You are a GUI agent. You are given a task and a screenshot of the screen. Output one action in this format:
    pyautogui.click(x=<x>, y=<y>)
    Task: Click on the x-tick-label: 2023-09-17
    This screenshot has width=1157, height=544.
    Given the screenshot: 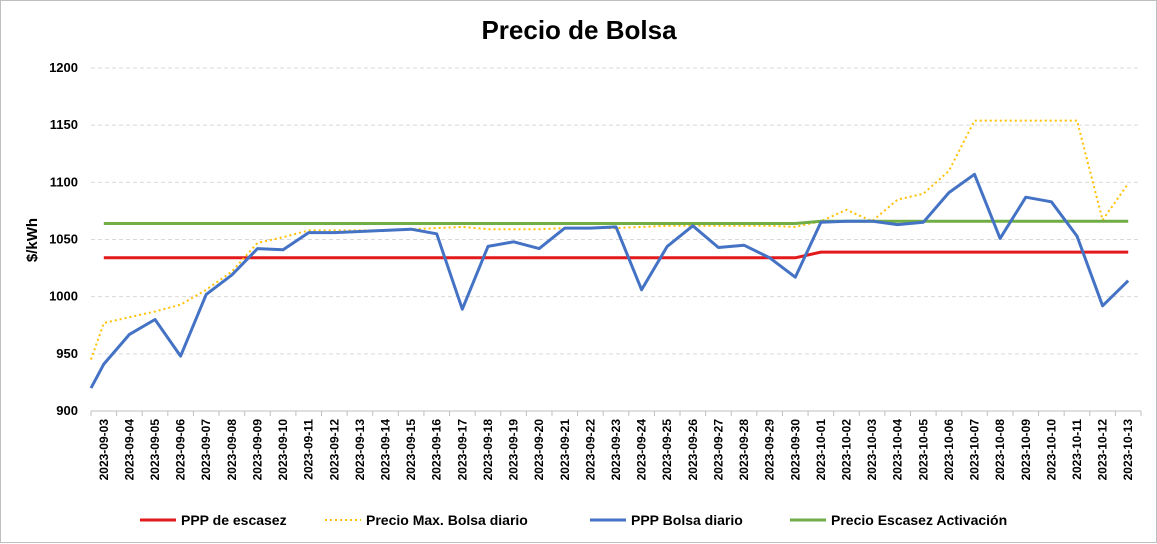 What is the action you would take?
    pyautogui.click(x=462, y=450)
    